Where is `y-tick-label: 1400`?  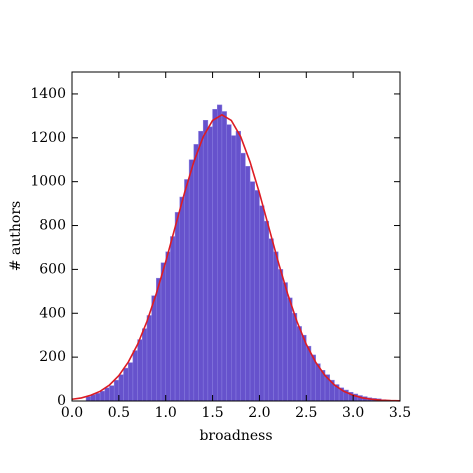
y-tick-label: 1400 is located at coordinates (48, 94).